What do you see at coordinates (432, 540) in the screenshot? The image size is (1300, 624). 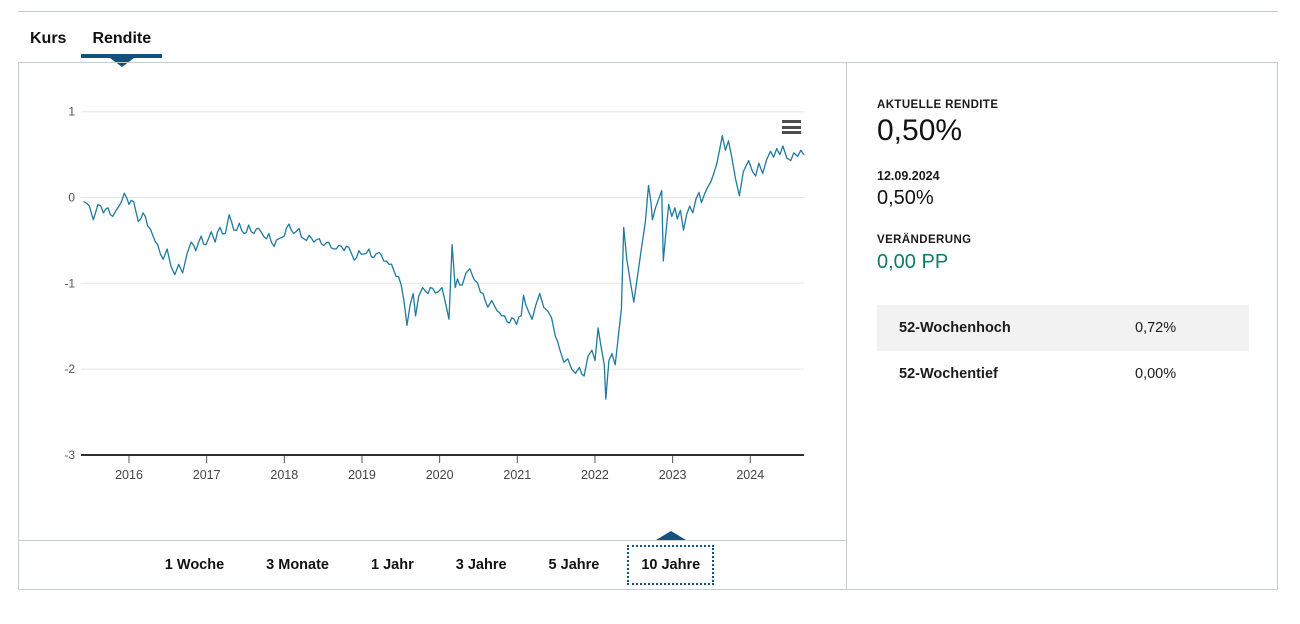 I see `range-divider` at bounding box center [432, 540].